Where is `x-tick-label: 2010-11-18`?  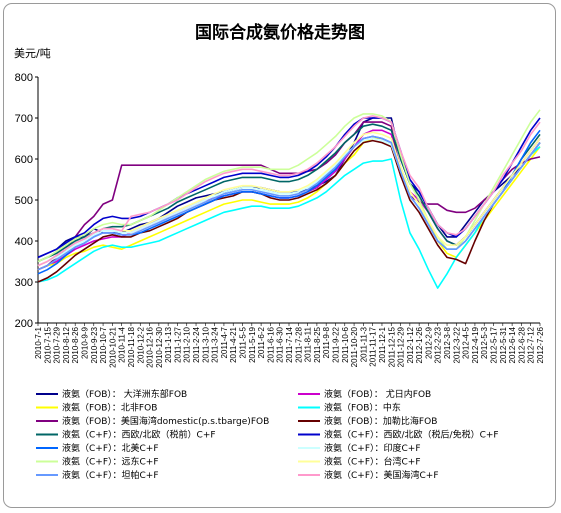 x-tick-label: 2010-11-18 is located at coordinates (131, 346).